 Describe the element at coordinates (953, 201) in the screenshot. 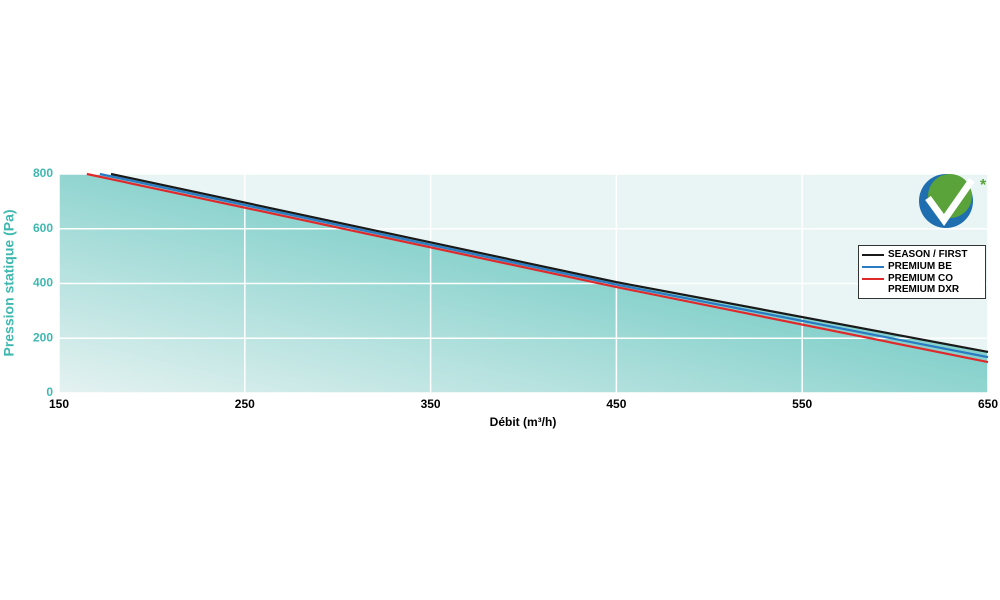

I see `logo: *` at that location.